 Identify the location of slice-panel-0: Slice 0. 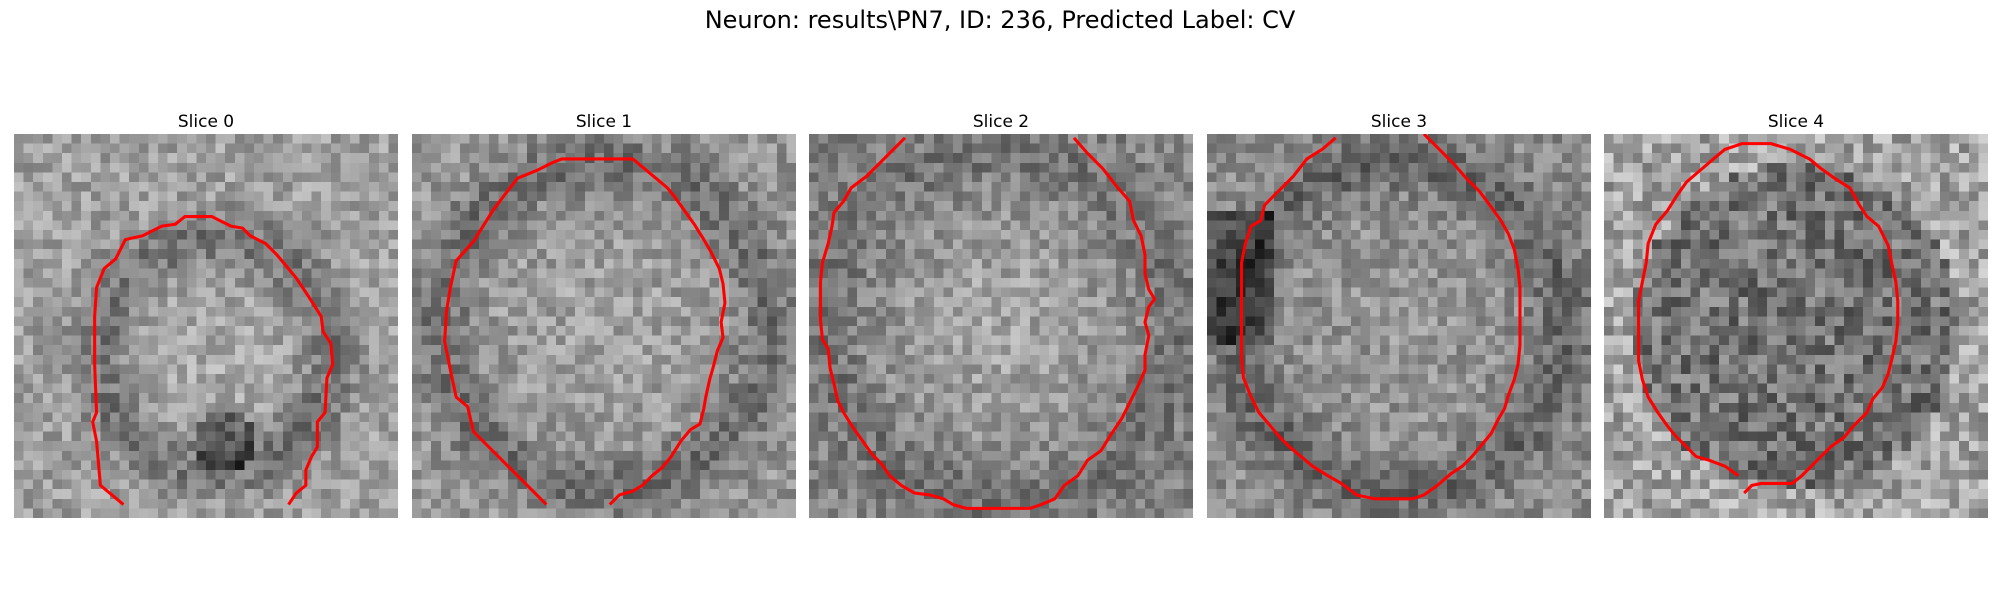
(206, 314).